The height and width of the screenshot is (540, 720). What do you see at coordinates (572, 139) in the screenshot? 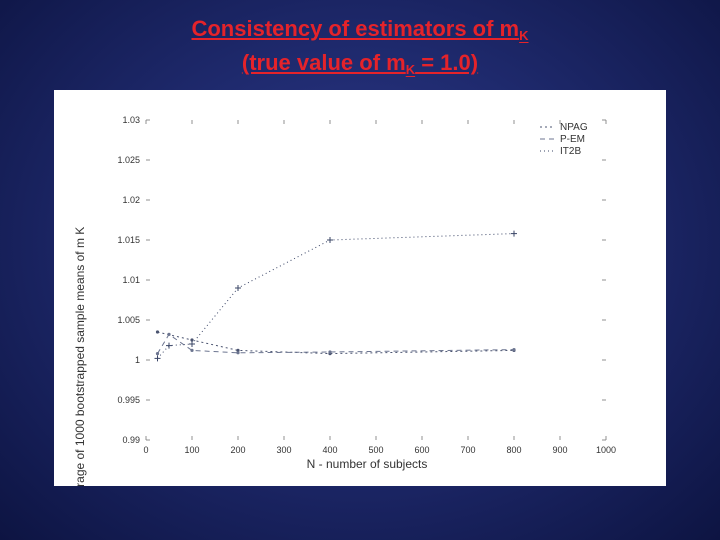
I see `legend-label-p-em: P-EM` at bounding box center [572, 139].